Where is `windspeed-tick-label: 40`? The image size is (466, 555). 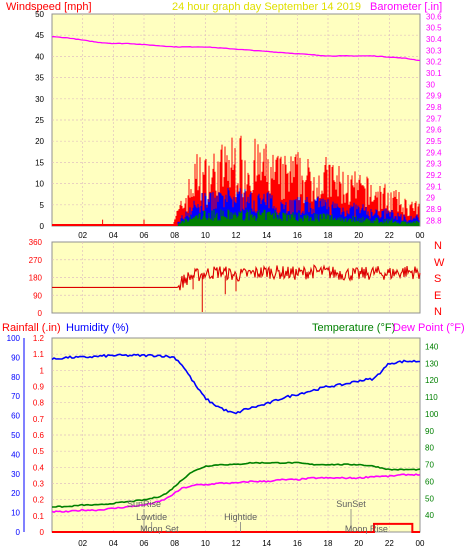 windspeed-tick-label: 40 is located at coordinates (39, 56).